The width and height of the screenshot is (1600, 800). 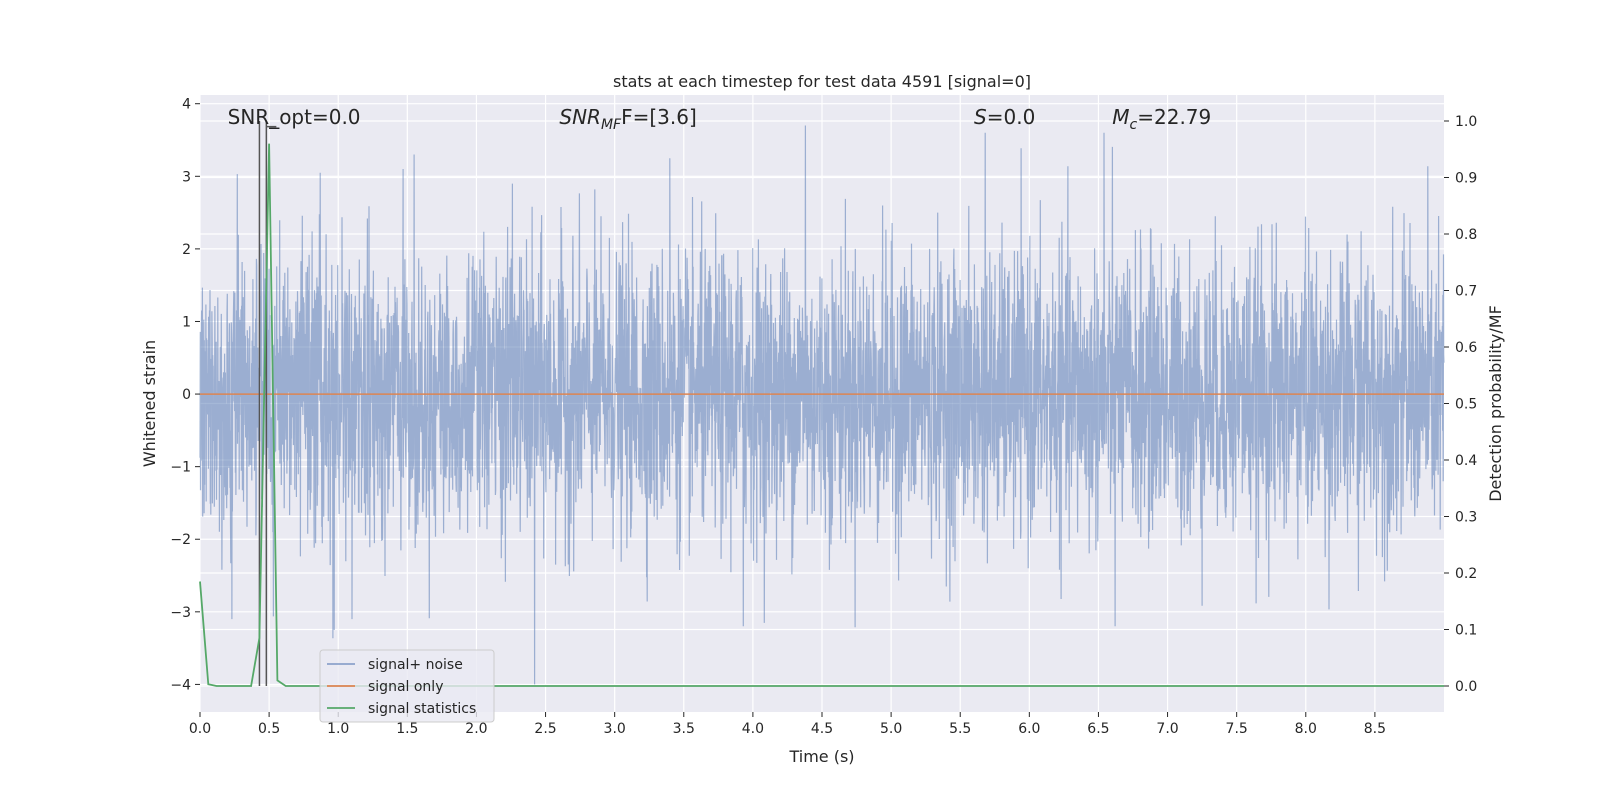 I want to click on x-tick-label: 3.5, so click(x=684, y=729).